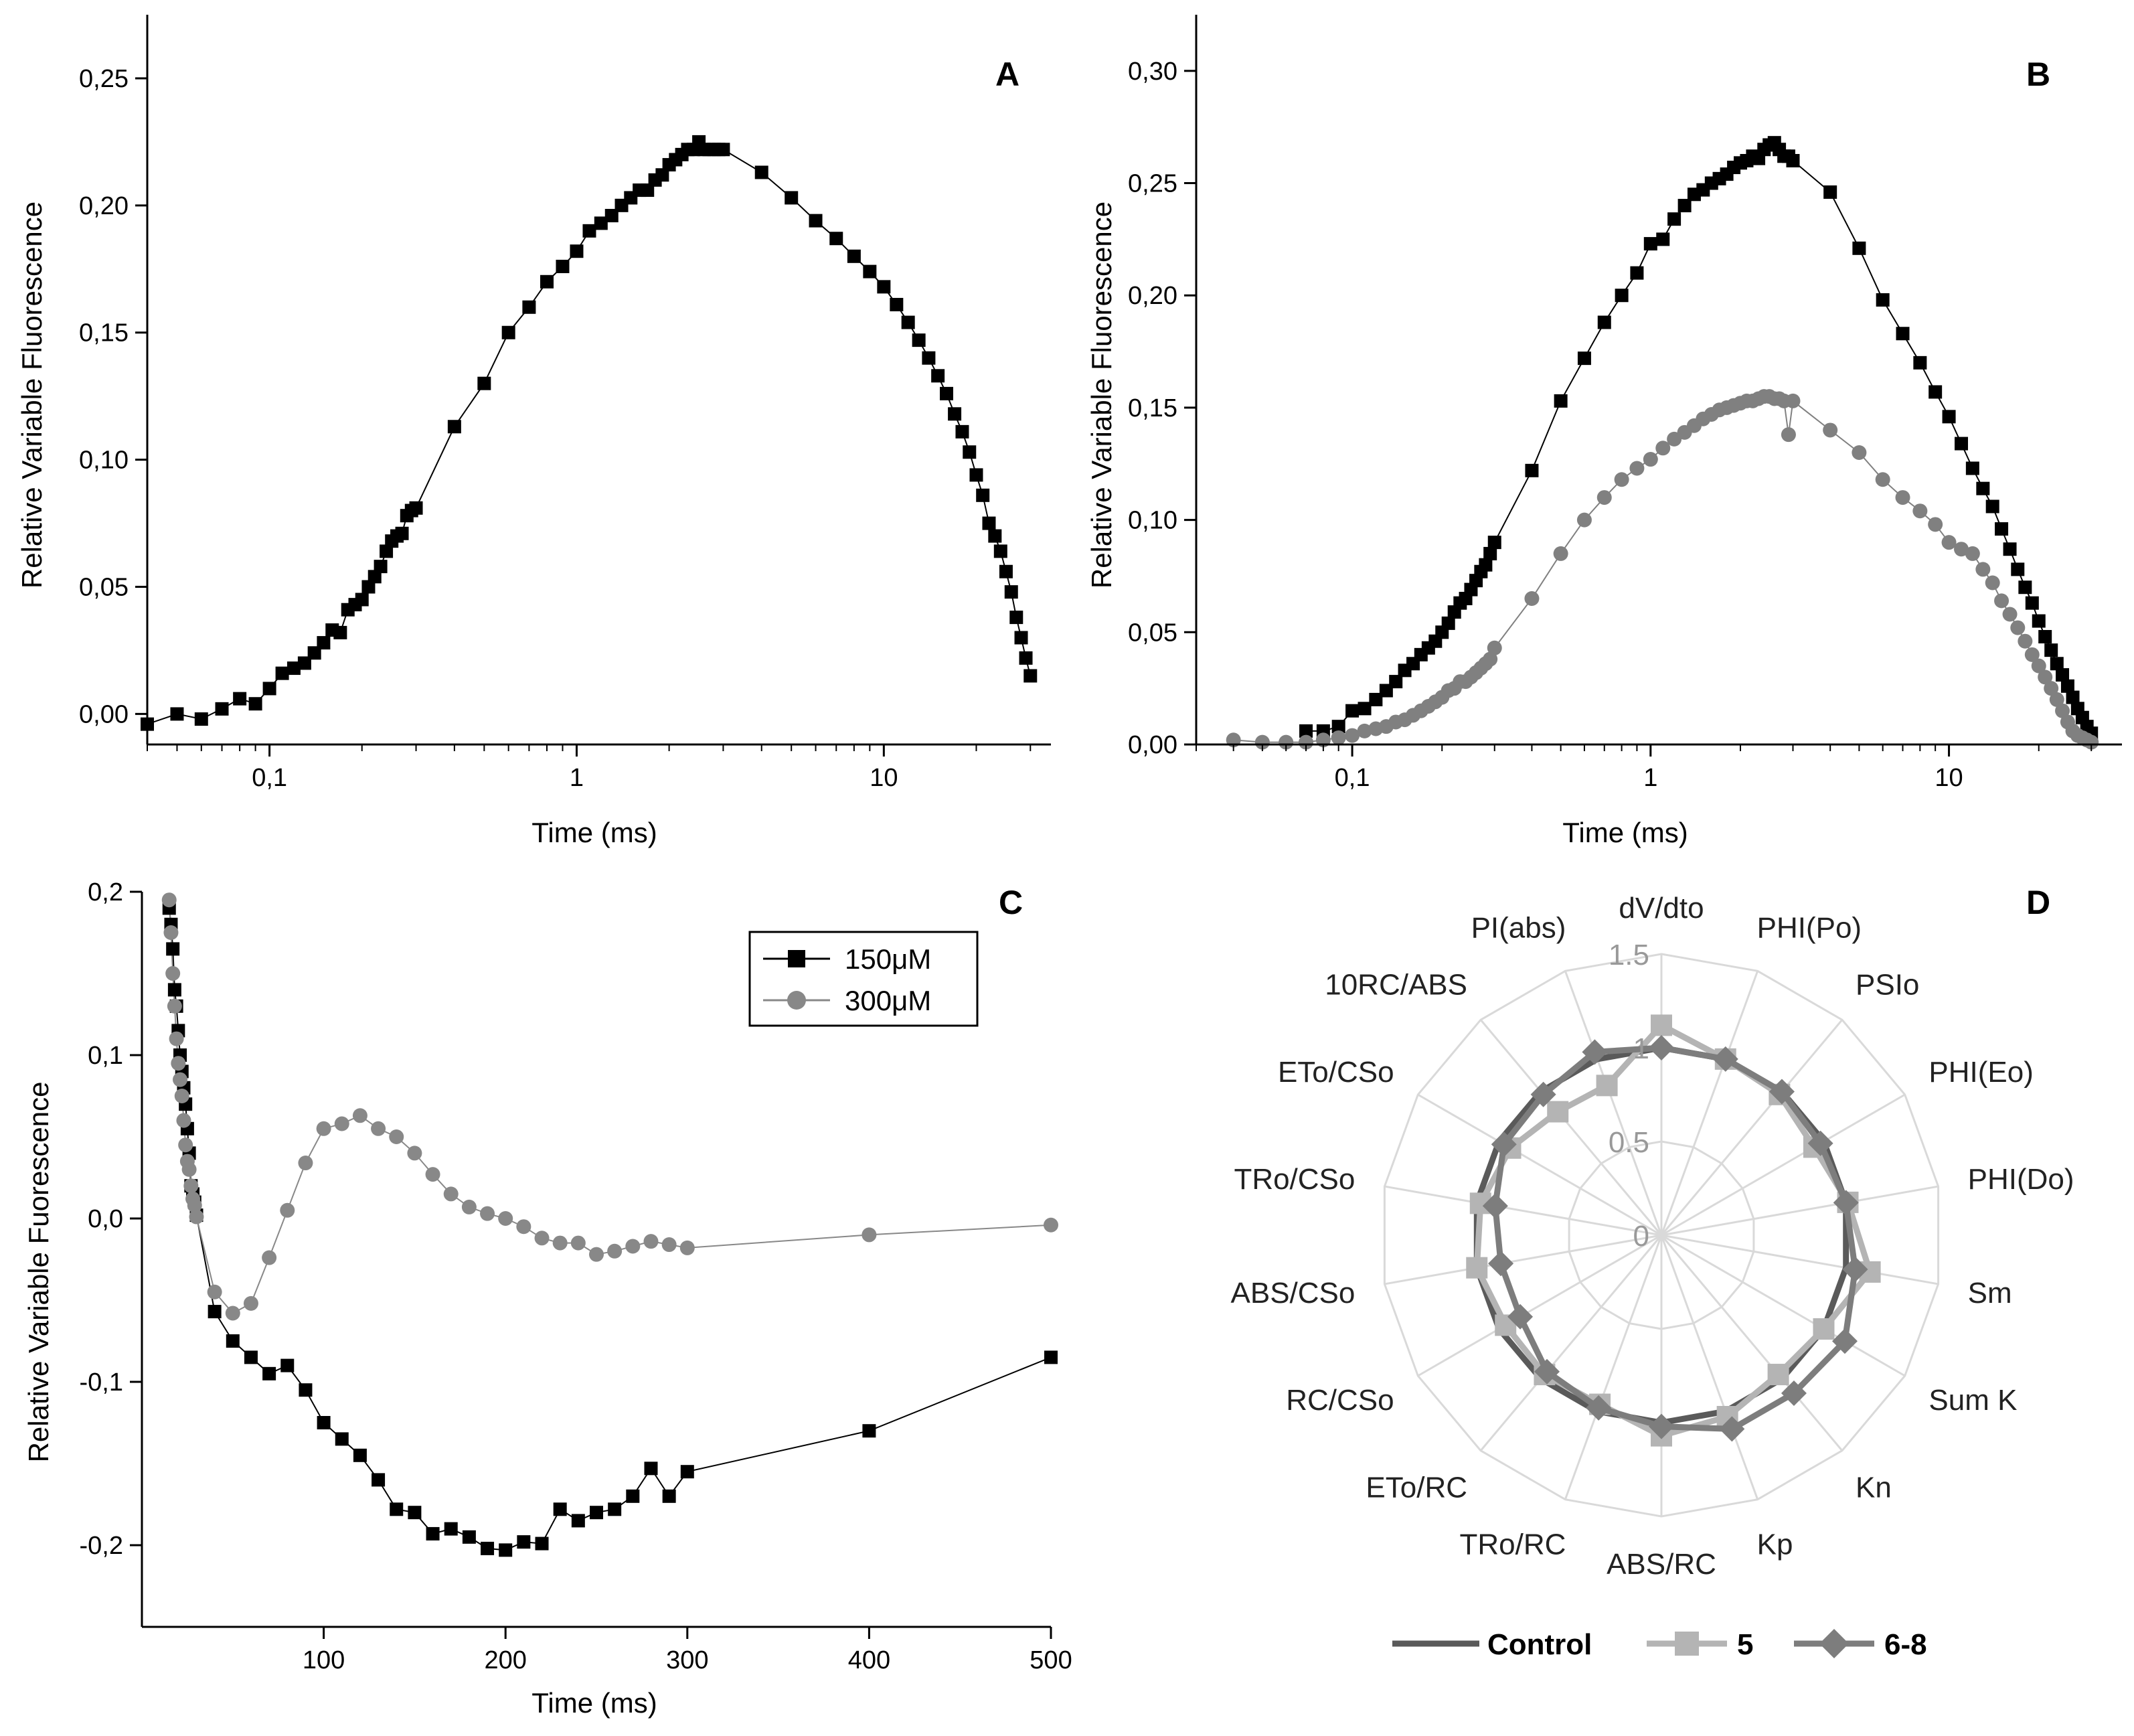  What do you see at coordinates (1352, 778) in the screenshot?
I see `panel-b-x-tick-label: 0,1` at bounding box center [1352, 778].